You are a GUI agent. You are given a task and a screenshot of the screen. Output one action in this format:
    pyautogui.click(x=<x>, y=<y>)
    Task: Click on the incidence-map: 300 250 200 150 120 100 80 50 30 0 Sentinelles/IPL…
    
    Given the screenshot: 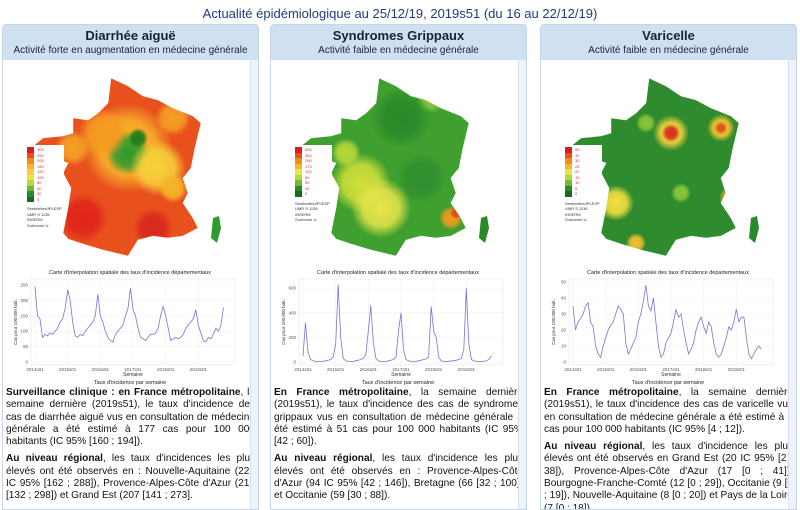 What is the action you would take?
    pyautogui.click(x=130, y=162)
    